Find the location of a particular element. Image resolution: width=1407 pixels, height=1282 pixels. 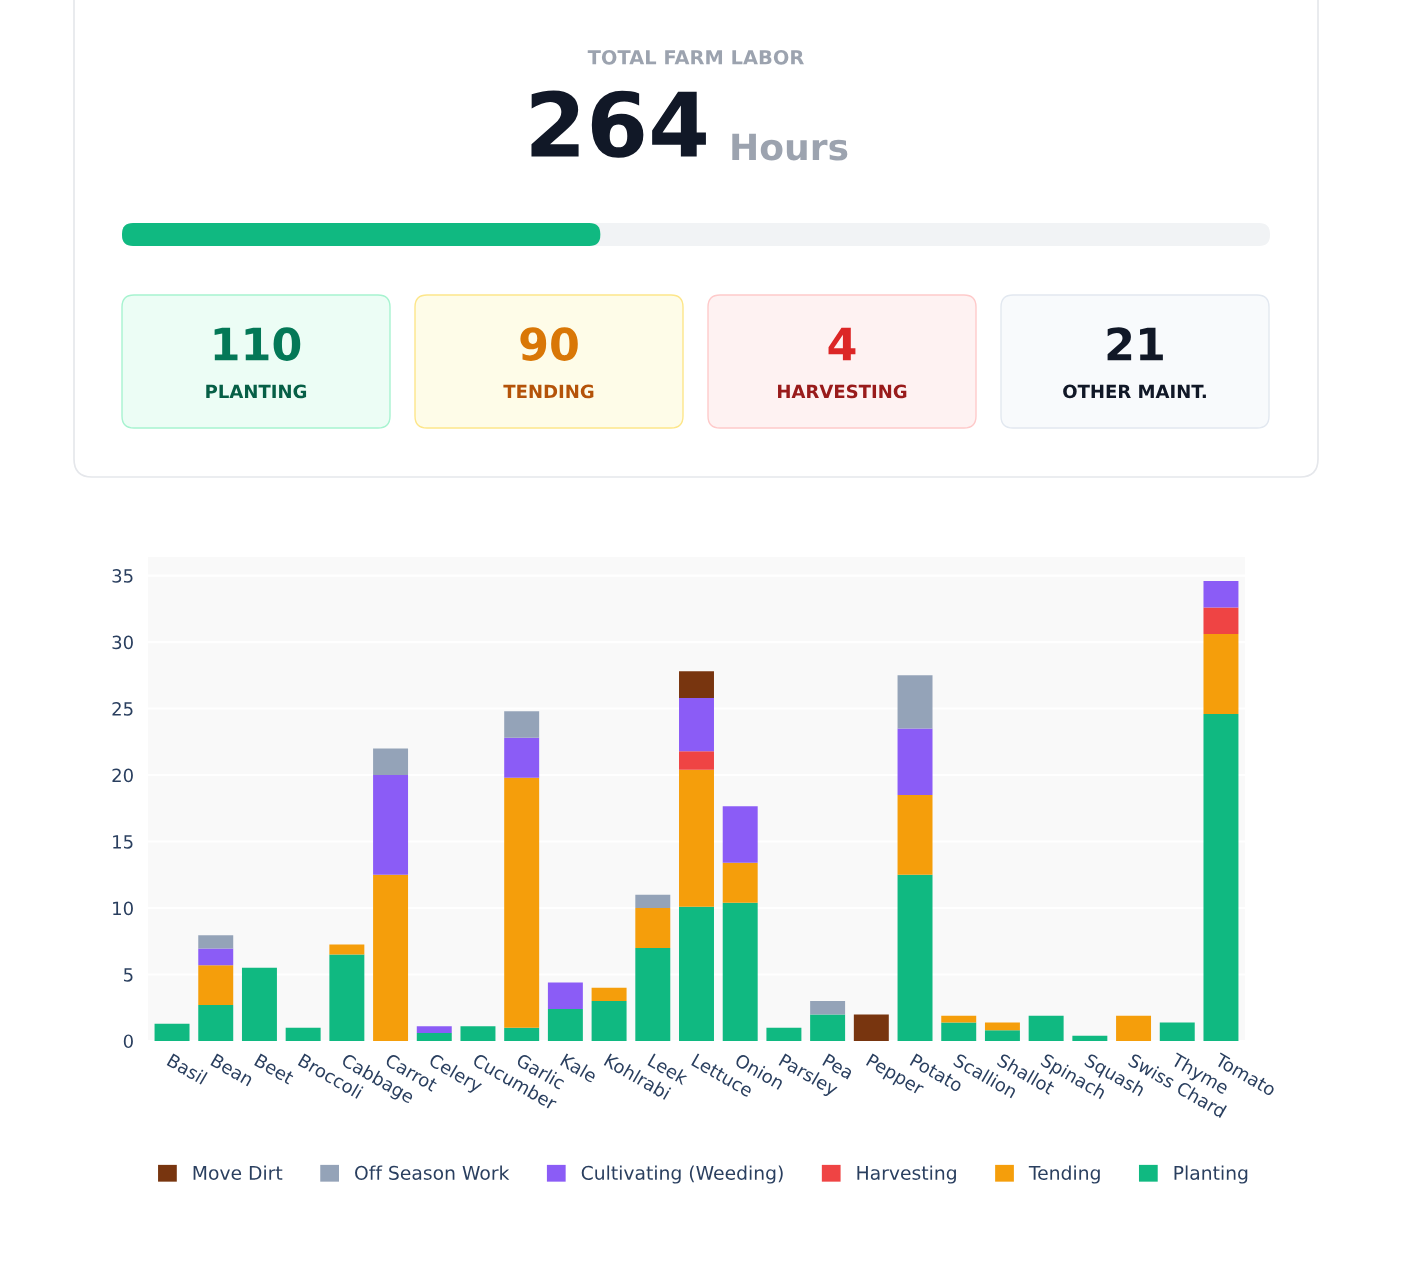

text: 264 is located at coordinates (618, 124).